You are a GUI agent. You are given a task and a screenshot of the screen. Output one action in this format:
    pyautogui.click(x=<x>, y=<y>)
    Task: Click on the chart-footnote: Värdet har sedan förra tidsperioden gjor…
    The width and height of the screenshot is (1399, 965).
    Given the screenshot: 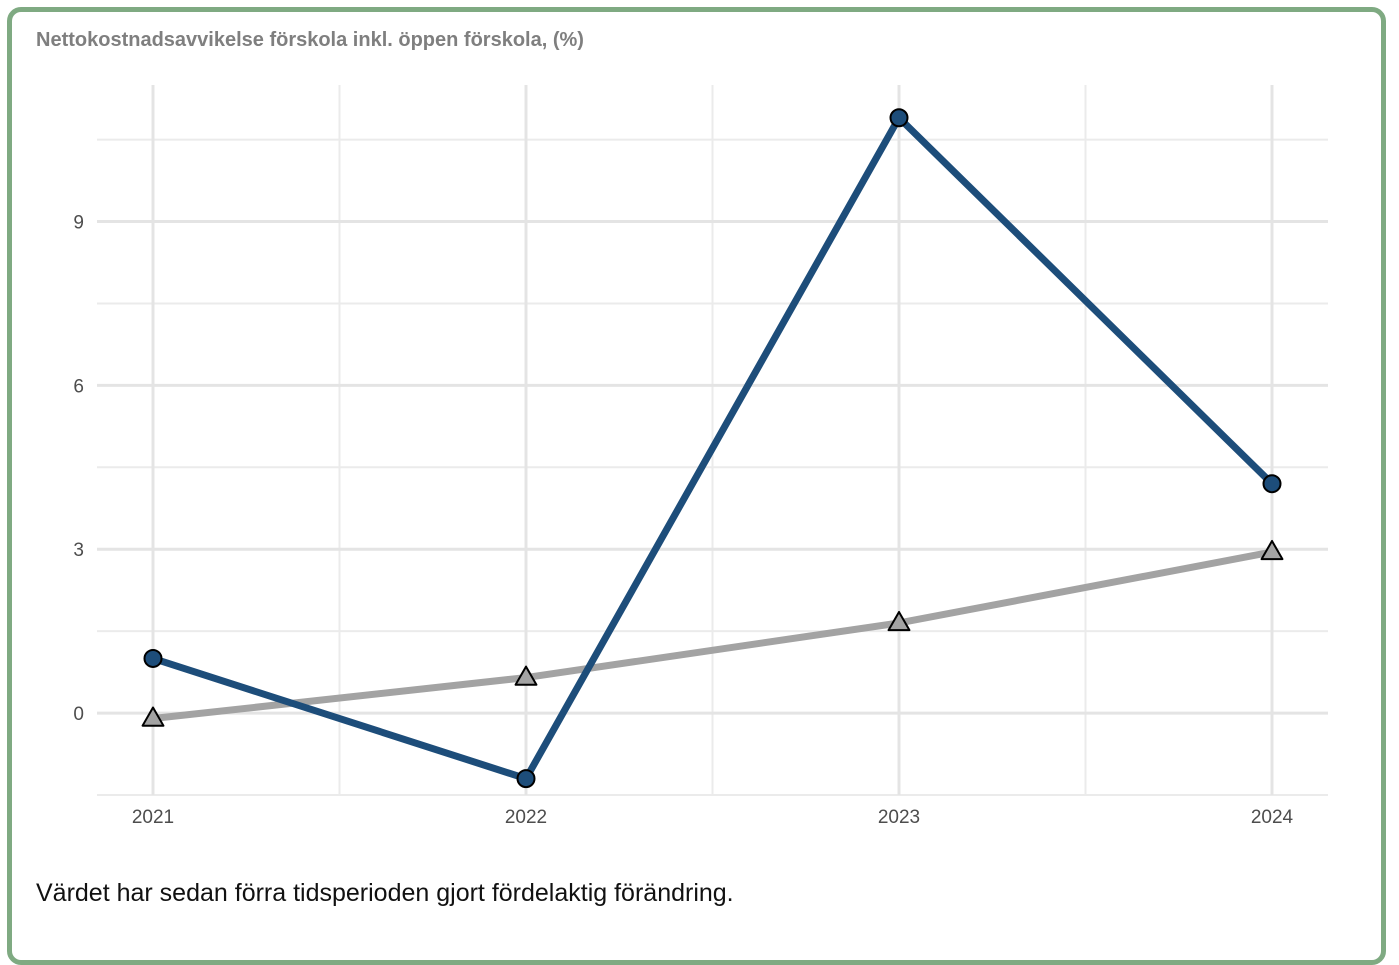 What is the action you would take?
    pyautogui.click(x=385, y=893)
    